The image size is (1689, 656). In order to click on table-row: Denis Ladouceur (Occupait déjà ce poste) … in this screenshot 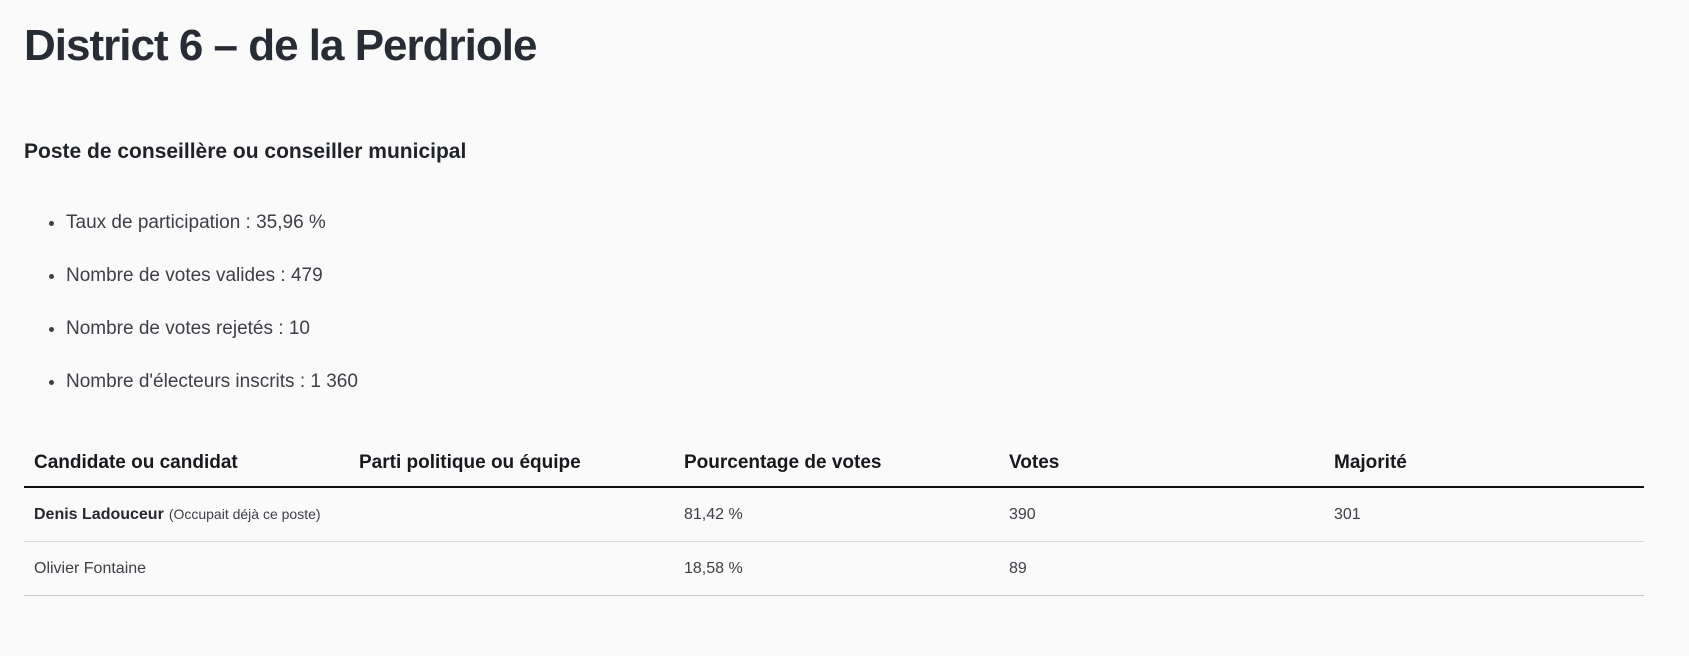, I will do `click(834, 514)`.